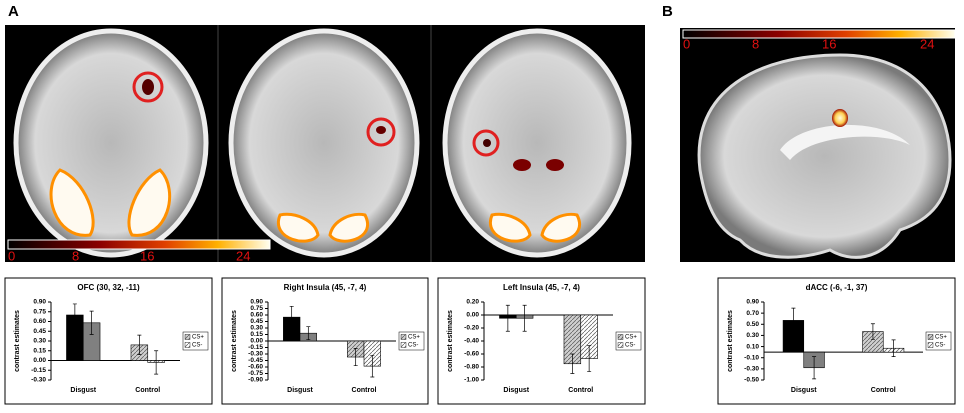 The width and height of the screenshot is (964, 413). I want to click on chart-title: Left Insula (45, -7, 4), so click(541, 287).